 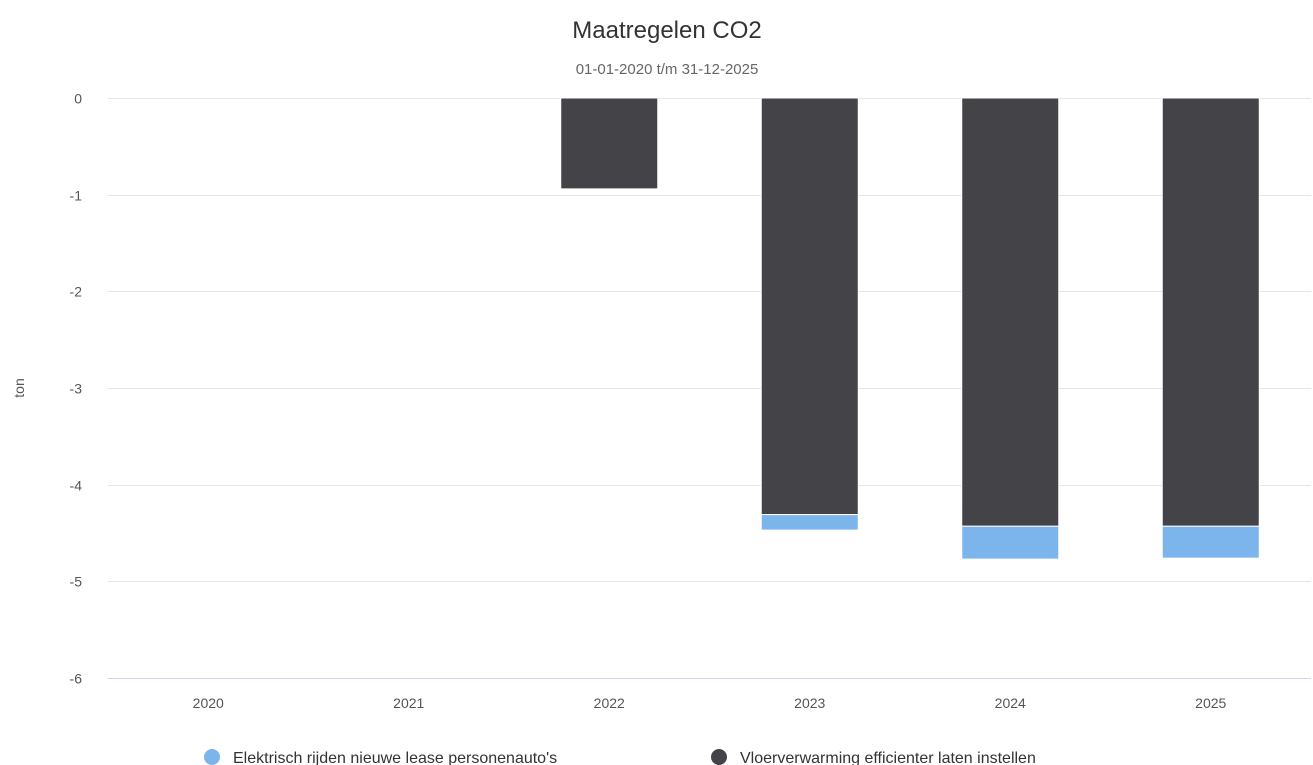 I want to click on y-tick-label: -6, so click(x=76, y=679).